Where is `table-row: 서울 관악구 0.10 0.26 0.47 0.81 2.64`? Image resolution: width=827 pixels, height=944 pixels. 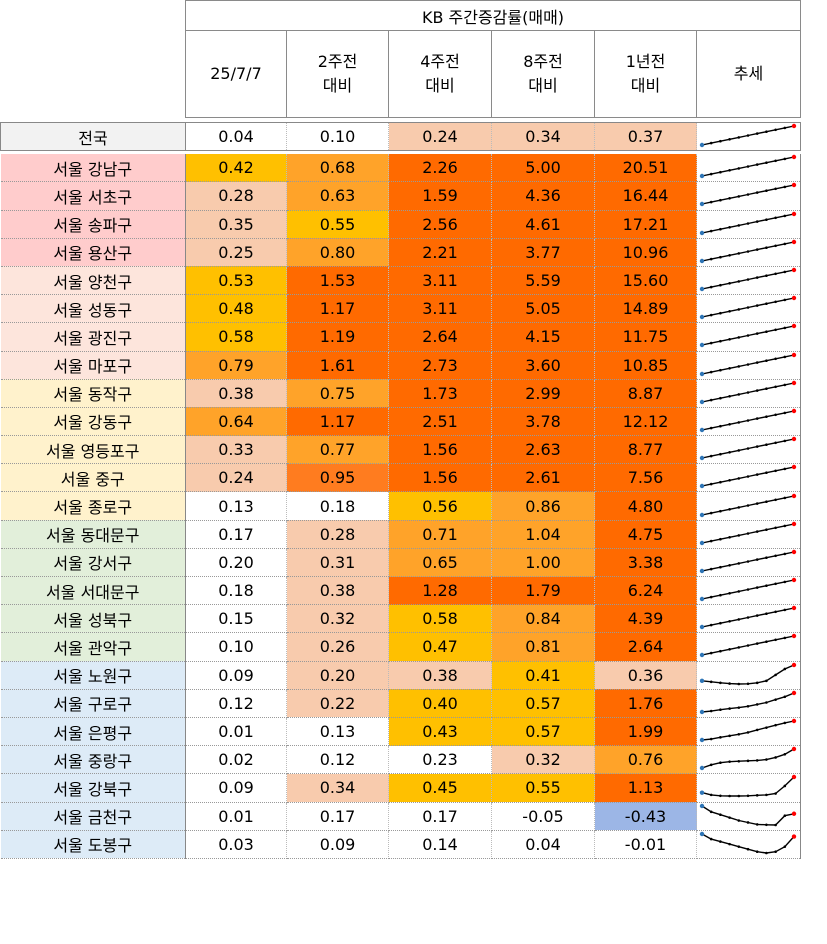
table-row: 서울 관악구 0.10 0.26 0.47 0.81 2.64 is located at coordinates (400, 647).